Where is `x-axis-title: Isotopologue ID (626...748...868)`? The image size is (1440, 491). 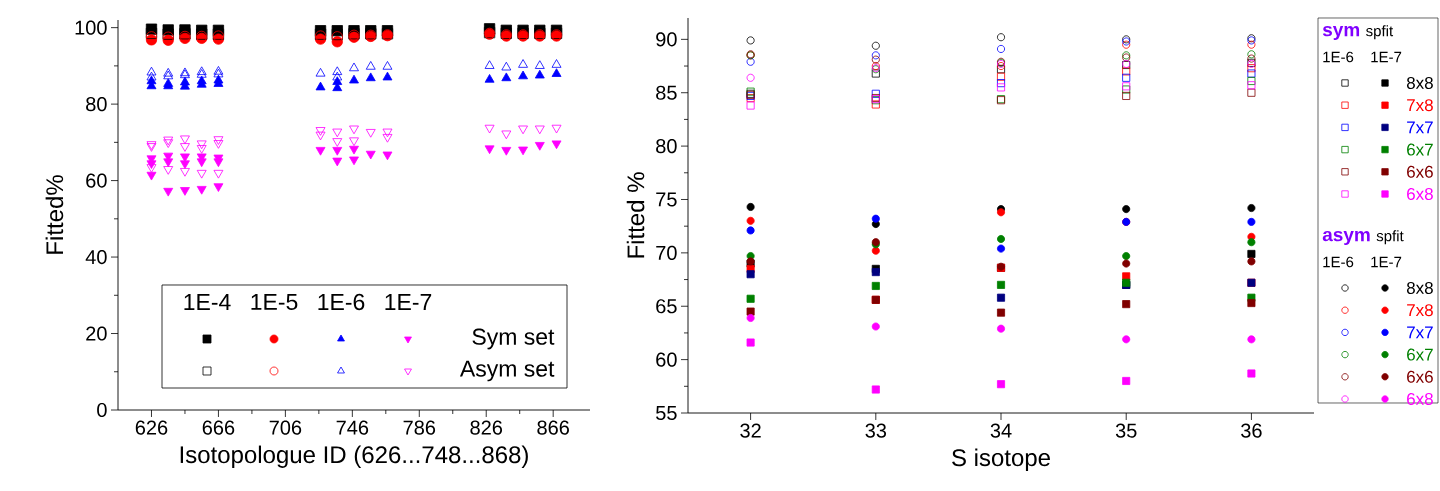 x-axis-title: Isotopologue ID (626...748...868) is located at coordinates (354, 456).